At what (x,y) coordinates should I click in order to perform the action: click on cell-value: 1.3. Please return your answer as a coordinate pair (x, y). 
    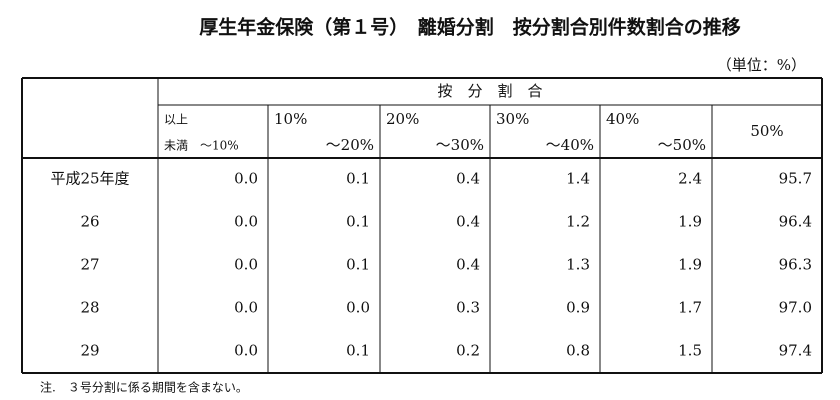
    Looking at the image, I should click on (578, 265).